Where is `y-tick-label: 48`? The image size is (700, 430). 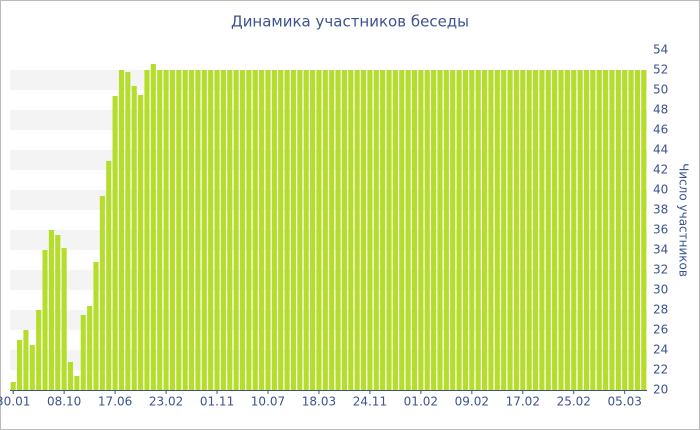 y-tick-label: 48 is located at coordinates (660, 110).